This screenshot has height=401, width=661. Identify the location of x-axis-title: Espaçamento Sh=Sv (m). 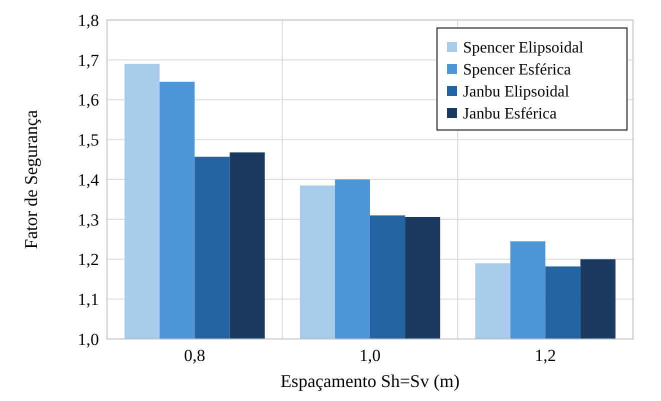
(370, 381).